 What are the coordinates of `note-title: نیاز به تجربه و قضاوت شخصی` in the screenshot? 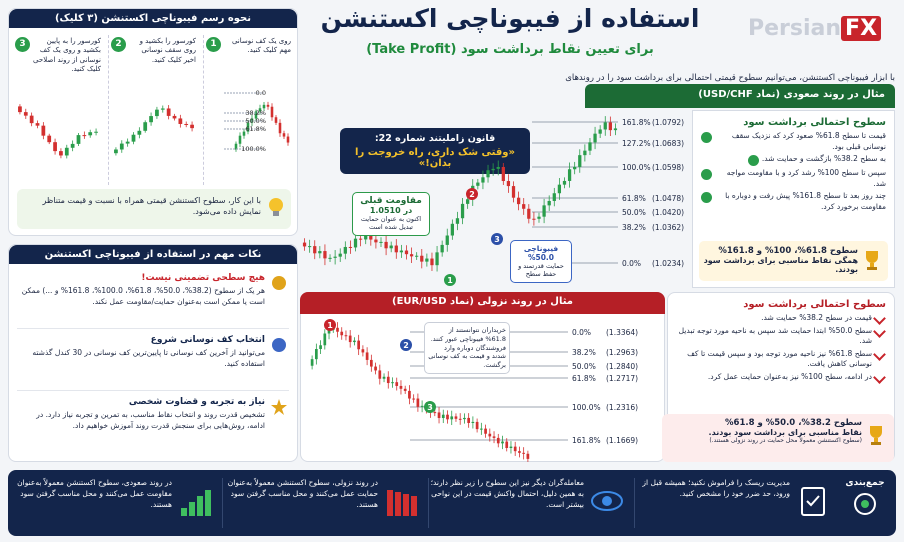 It's located at (196, 402).